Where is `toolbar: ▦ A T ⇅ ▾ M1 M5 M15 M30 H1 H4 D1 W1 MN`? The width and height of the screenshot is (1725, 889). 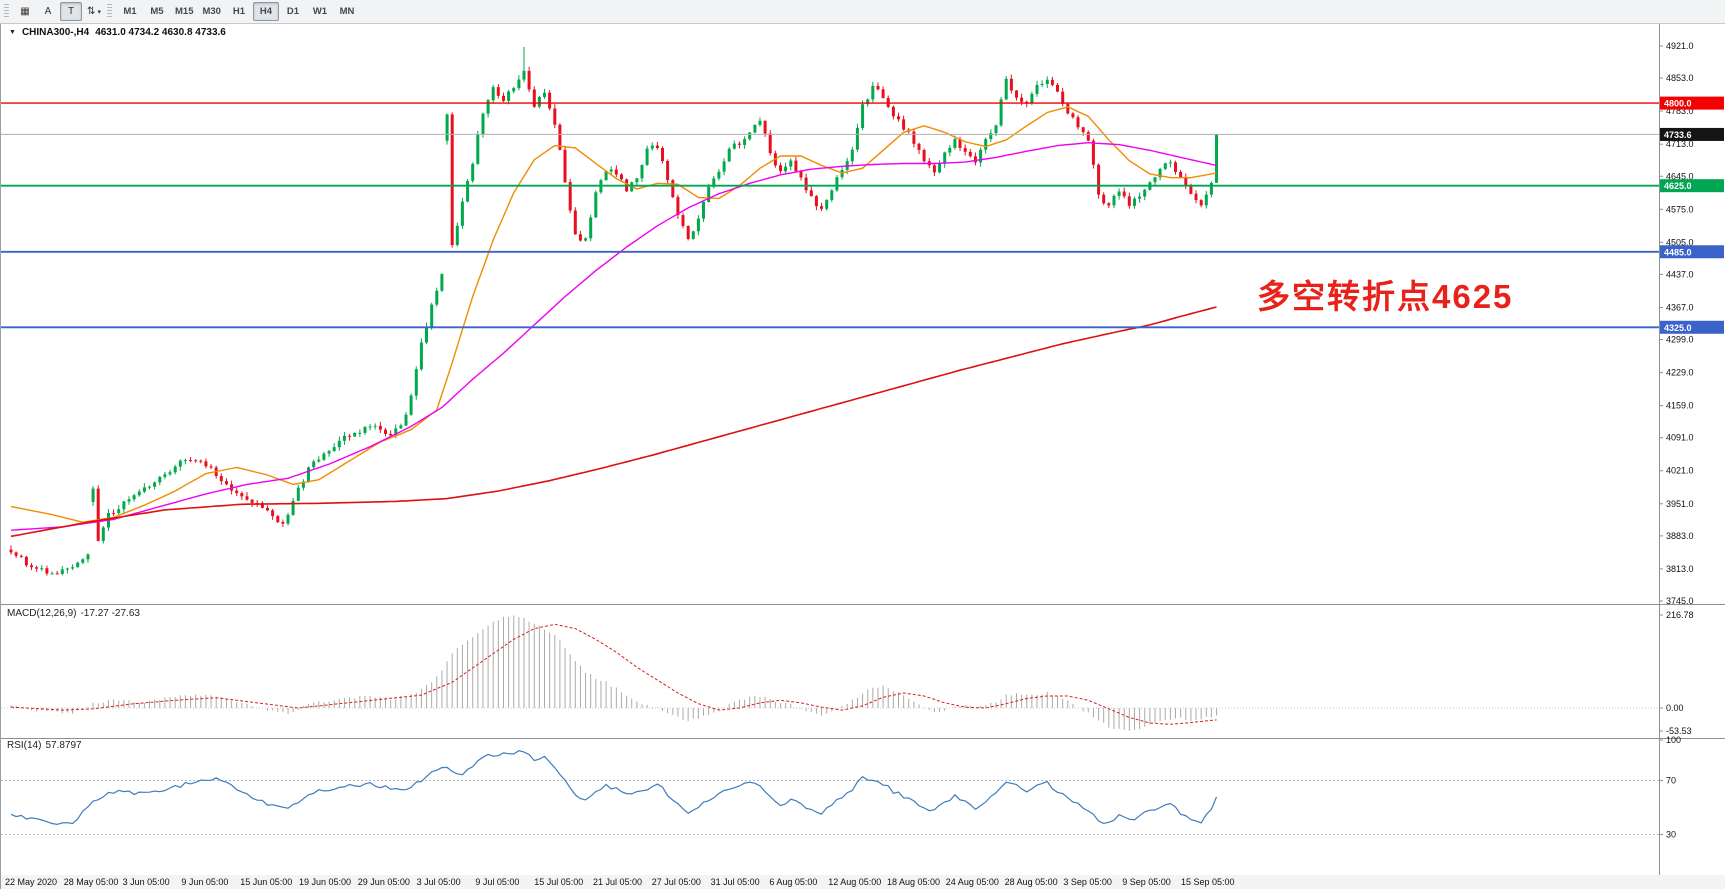 toolbar: ▦ A T ⇅ ▾ M1 M5 M15 M30 H1 H4 D1 W1 MN is located at coordinates (862, 12).